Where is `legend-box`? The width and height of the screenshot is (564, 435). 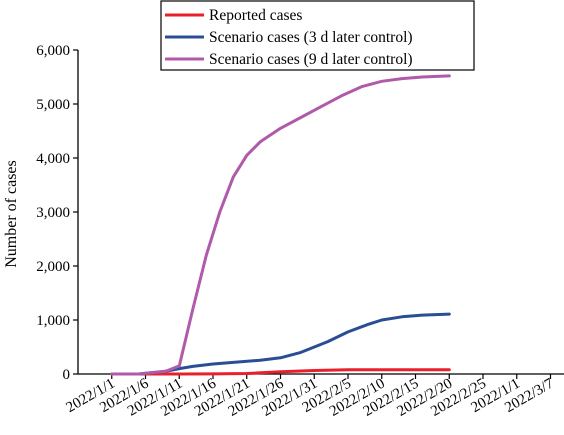 legend-box is located at coordinates (317, 35).